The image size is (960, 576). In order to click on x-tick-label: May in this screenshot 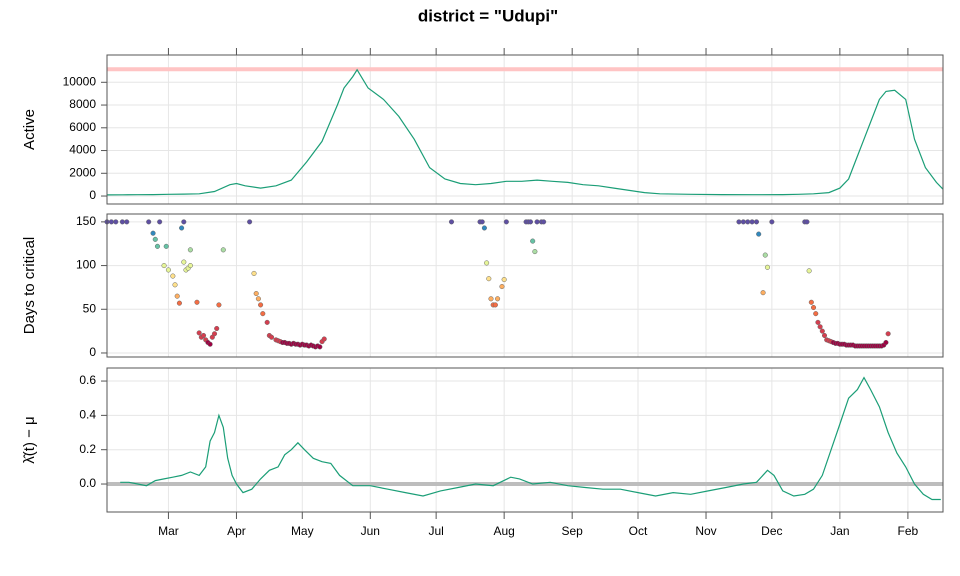, I will do `click(302, 531)`.